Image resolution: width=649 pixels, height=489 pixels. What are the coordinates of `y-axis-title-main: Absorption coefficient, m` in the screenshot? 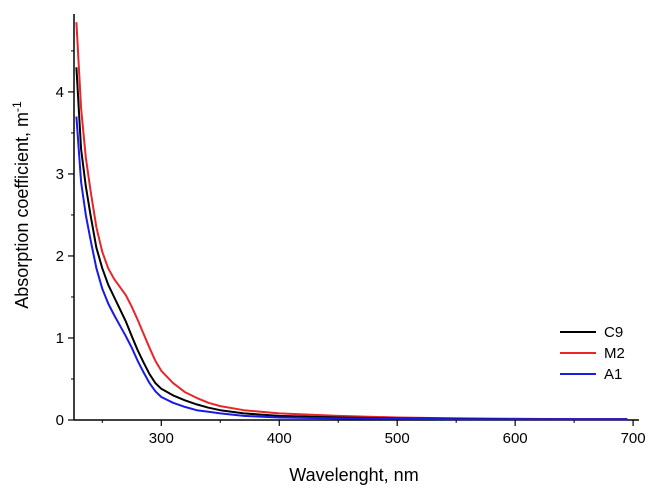 It's located at (22, 210).